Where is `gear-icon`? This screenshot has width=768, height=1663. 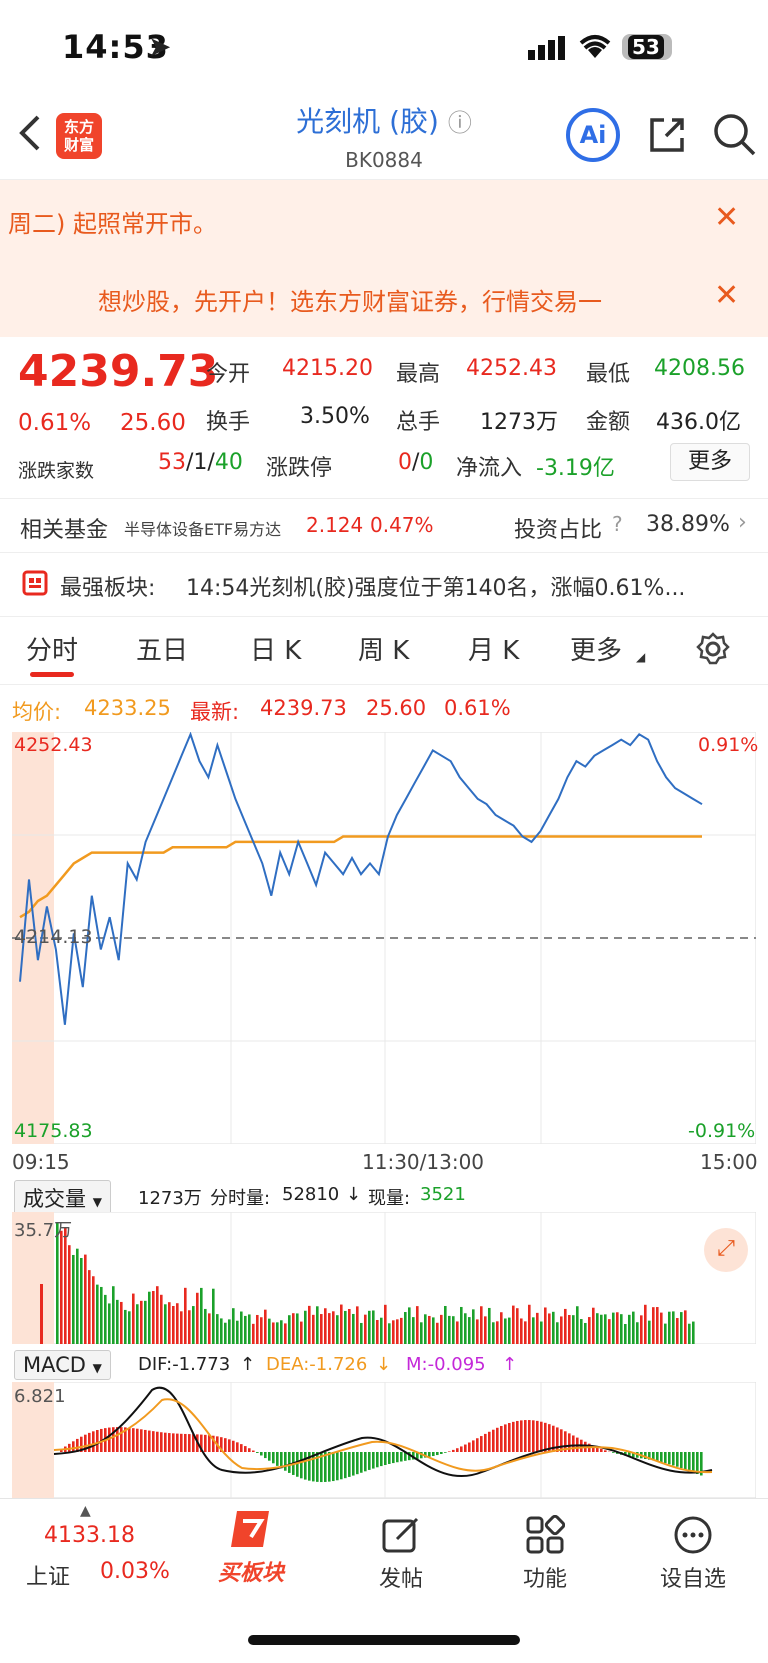
gear-icon is located at coordinates (713, 649).